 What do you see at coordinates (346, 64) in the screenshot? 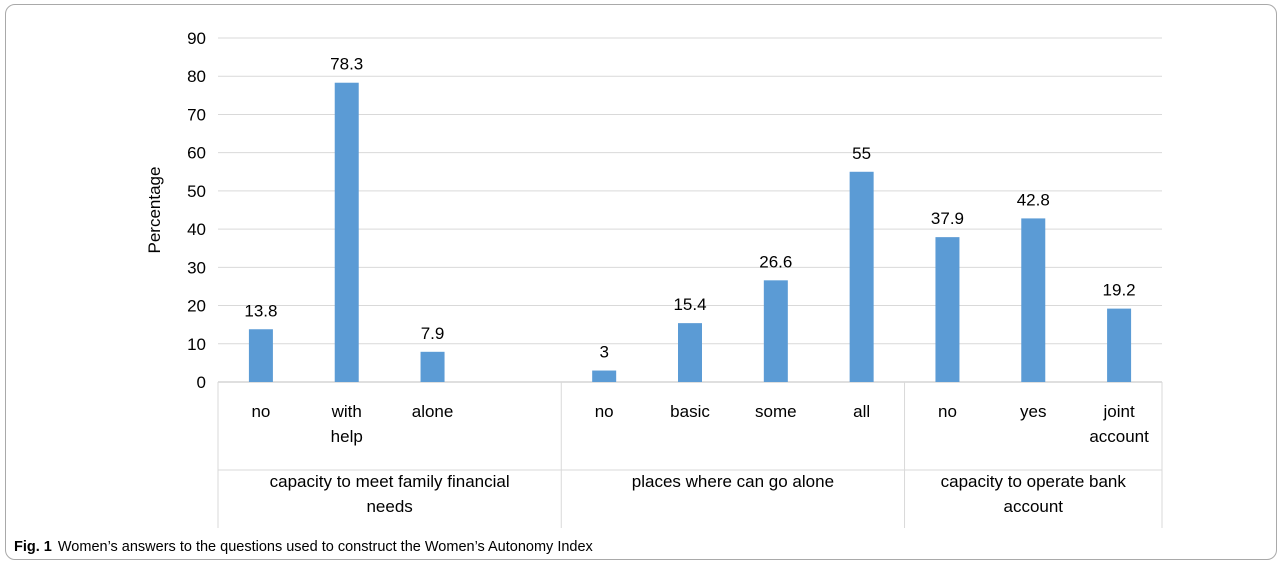
I see `data-label: 78.3` at bounding box center [346, 64].